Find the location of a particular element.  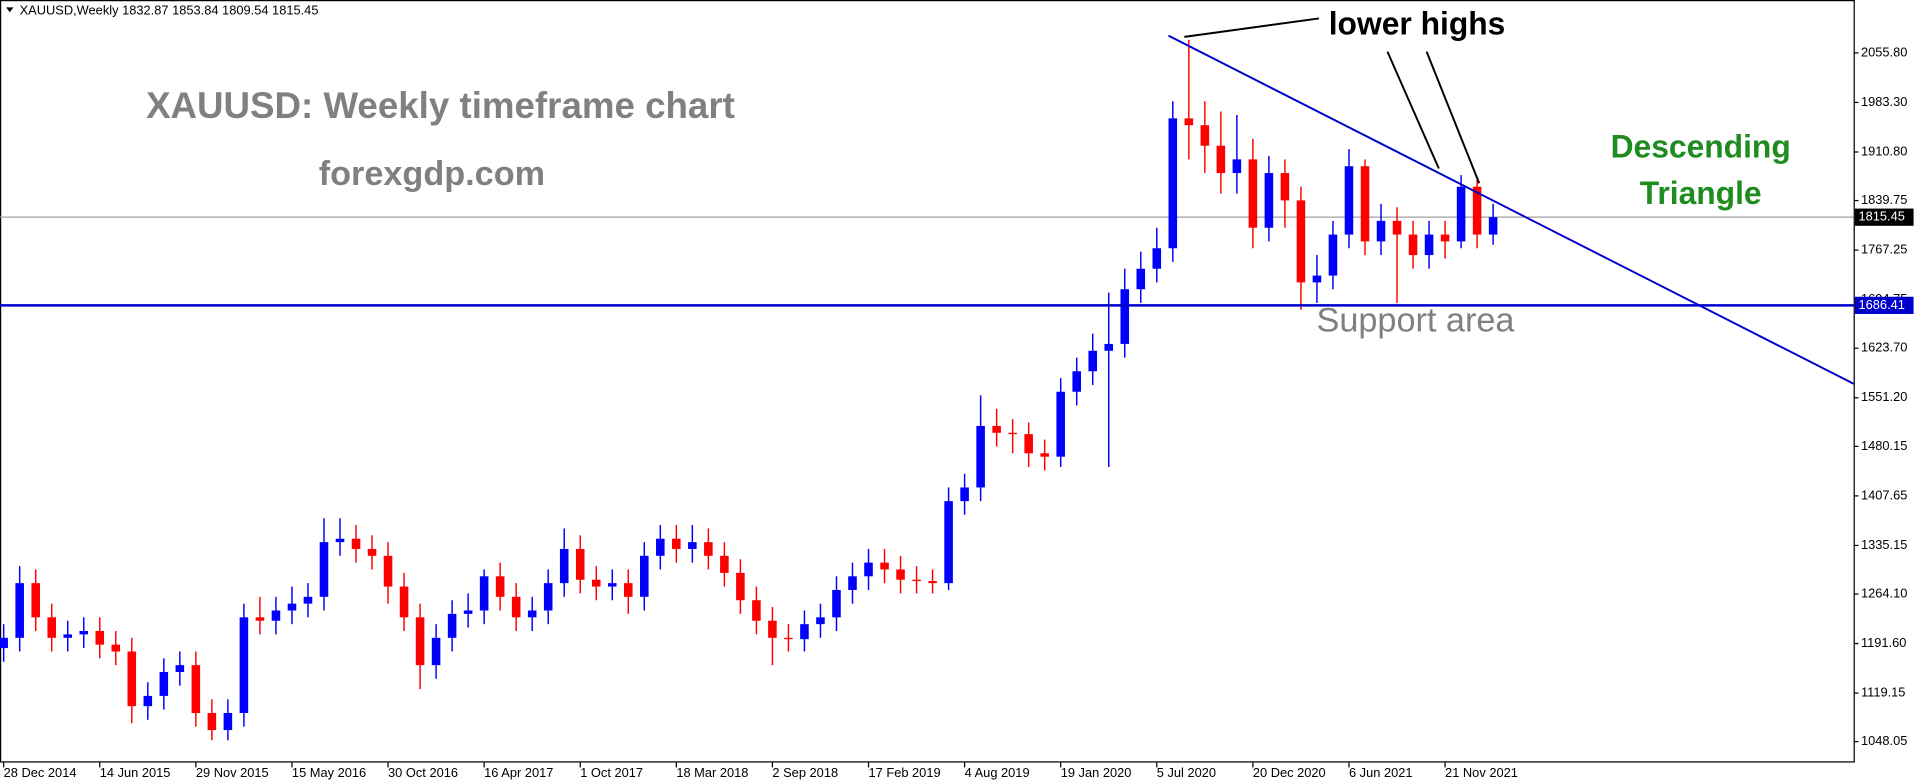

x-tick-label: 28 Dec 2014 is located at coordinates (40, 772).